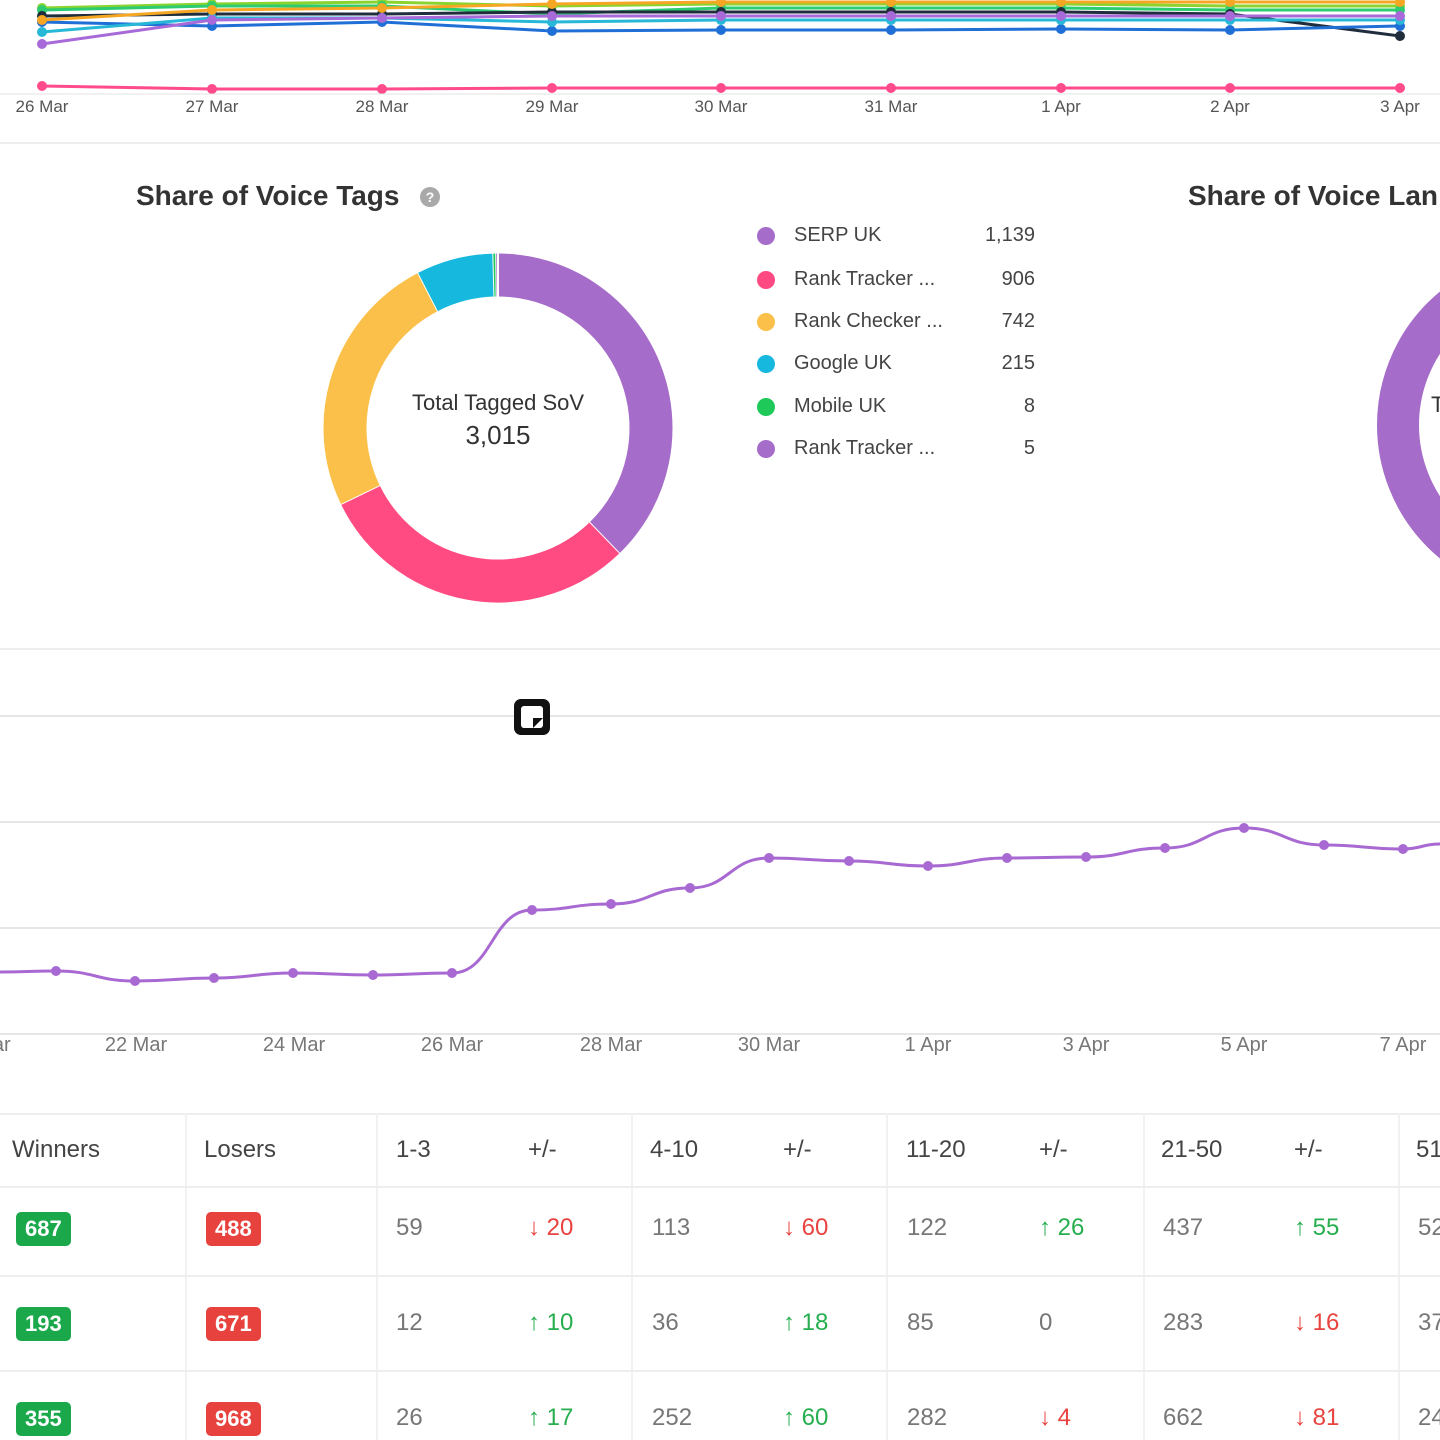 This screenshot has height=1440, width=1440. Describe the element at coordinates (233, 1324) in the screenshot. I see `losers-badge: 671` at that location.